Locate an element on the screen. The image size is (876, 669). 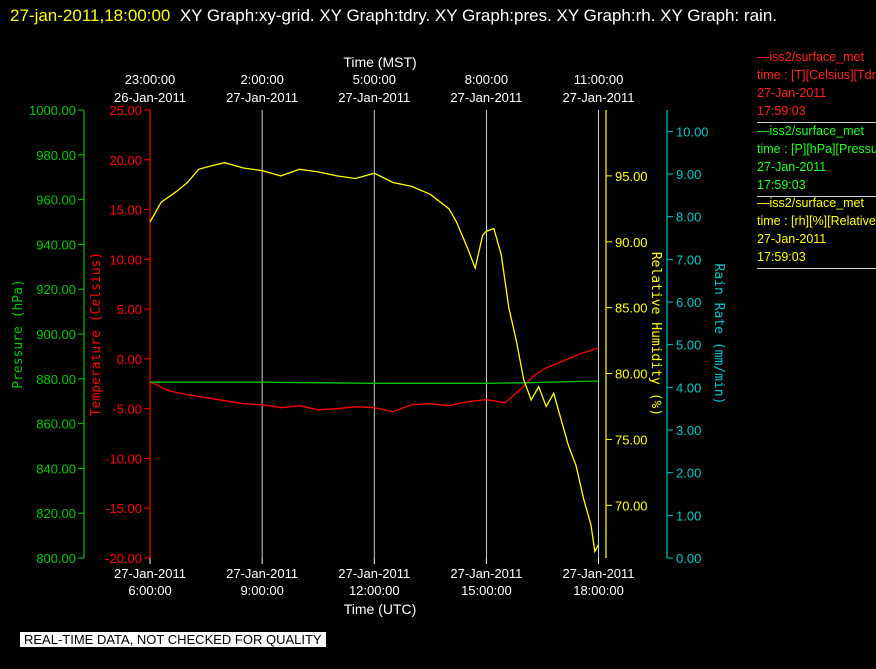
temperature-axis-label: Temperature (Celsius) is located at coordinates (96, 334).